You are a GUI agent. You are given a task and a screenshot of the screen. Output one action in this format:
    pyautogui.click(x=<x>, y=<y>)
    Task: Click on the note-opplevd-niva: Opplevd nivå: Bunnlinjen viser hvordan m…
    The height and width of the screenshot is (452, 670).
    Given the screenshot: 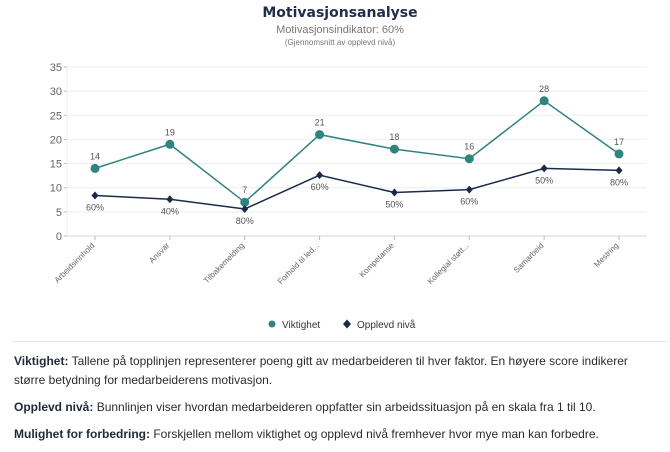 What is the action you would take?
    pyautogui.click(x=336, y=407)
    